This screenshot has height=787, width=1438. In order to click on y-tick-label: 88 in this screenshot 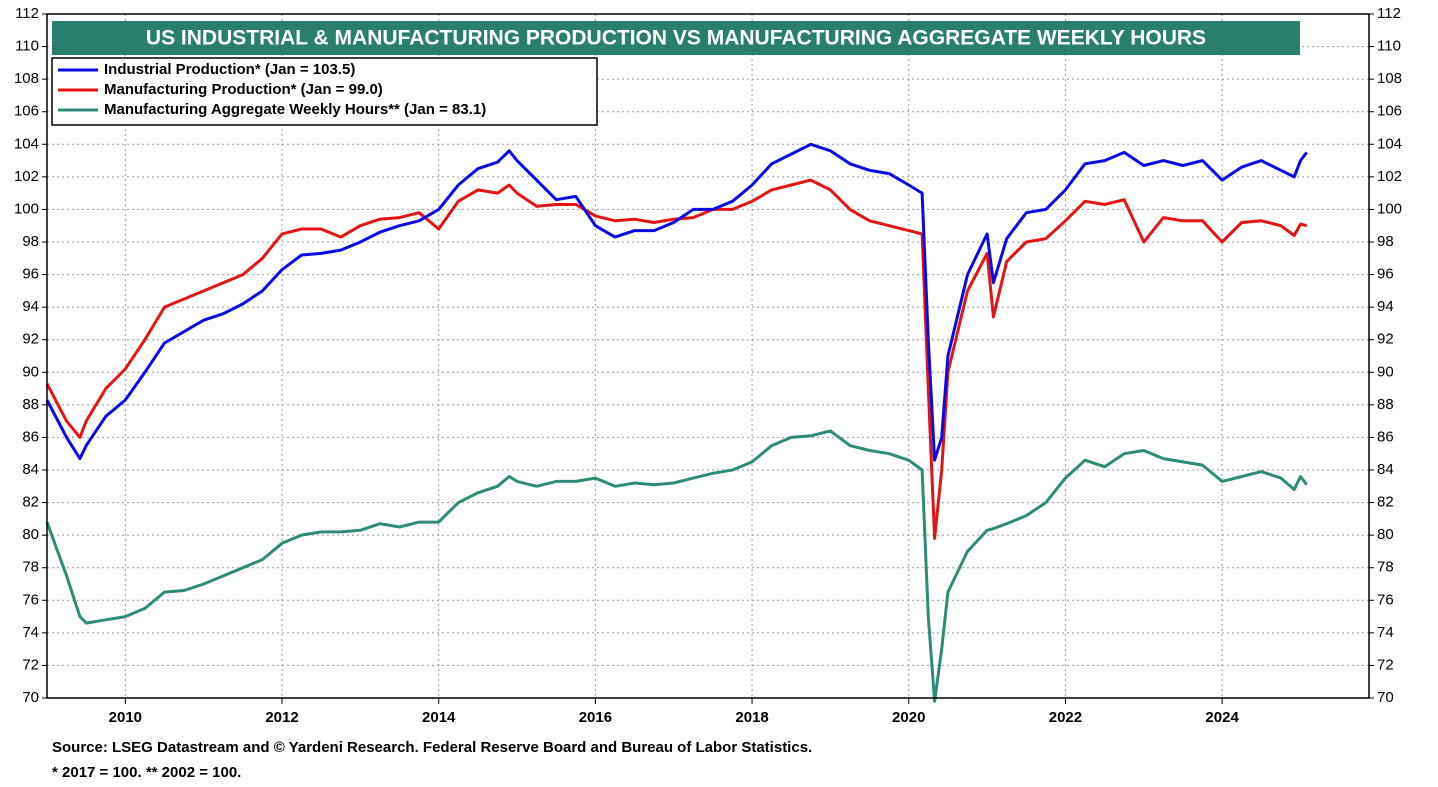, I will do `click(30, 404)`.